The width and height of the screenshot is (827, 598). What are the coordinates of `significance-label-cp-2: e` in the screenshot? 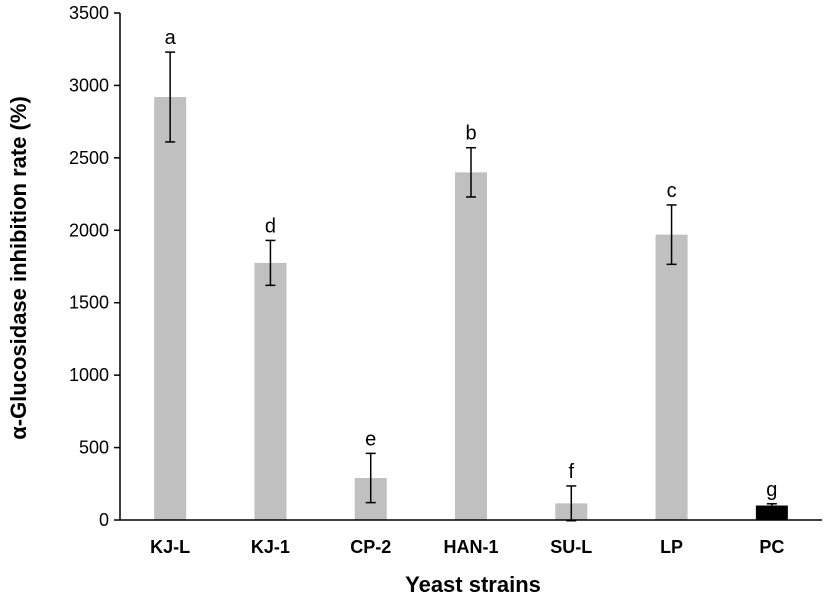 It's located at (370, 439).